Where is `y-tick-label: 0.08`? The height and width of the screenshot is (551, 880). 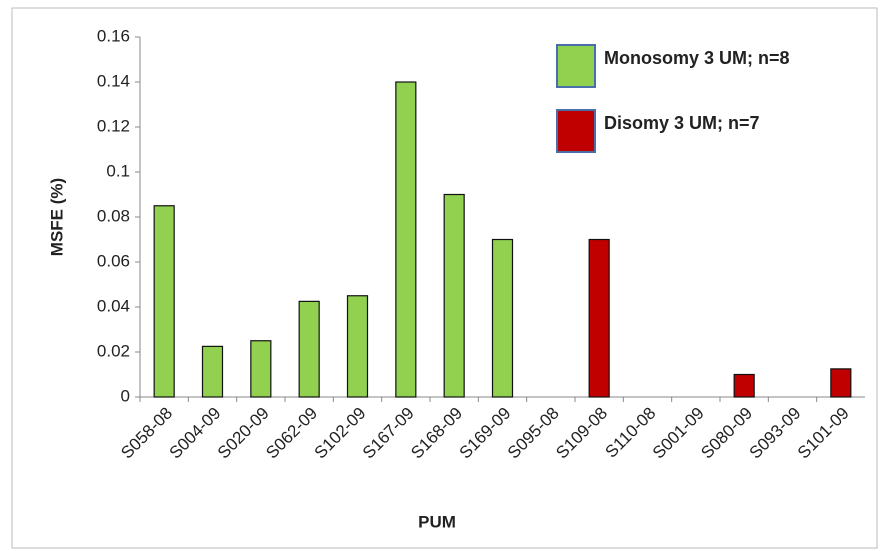
y-tick-label: 0.08 is located at coordinates (113, 215).